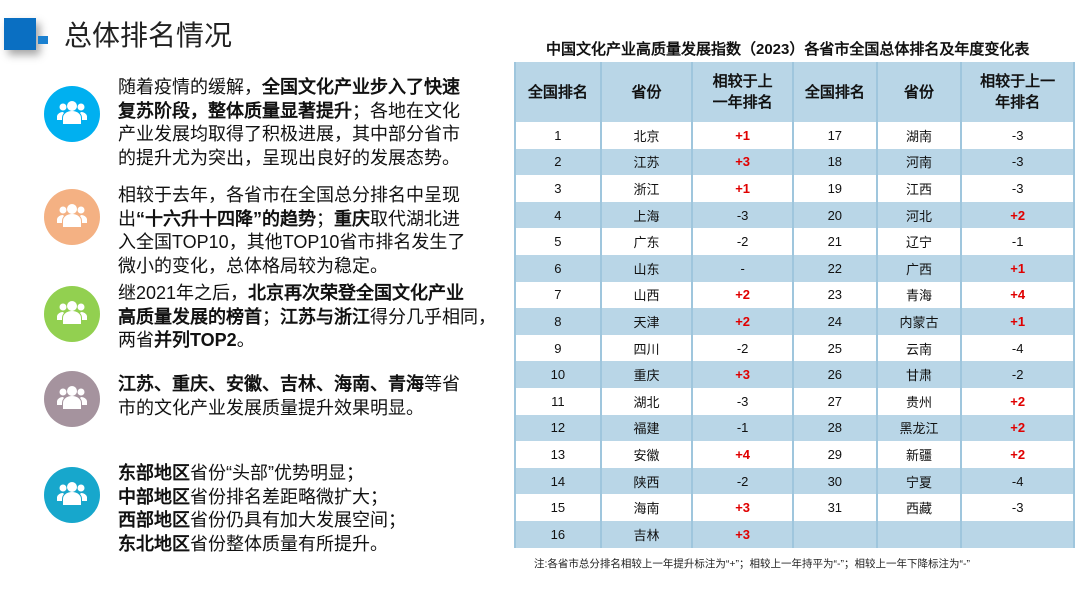 This screenshot has width=1080, height=608. What do you see at coordinates (289, 159) in the screenshot?
I see `paragraph-line: 的提升尤为突出，呈现出良好的发展态势。` at bounding box center [289, 159].